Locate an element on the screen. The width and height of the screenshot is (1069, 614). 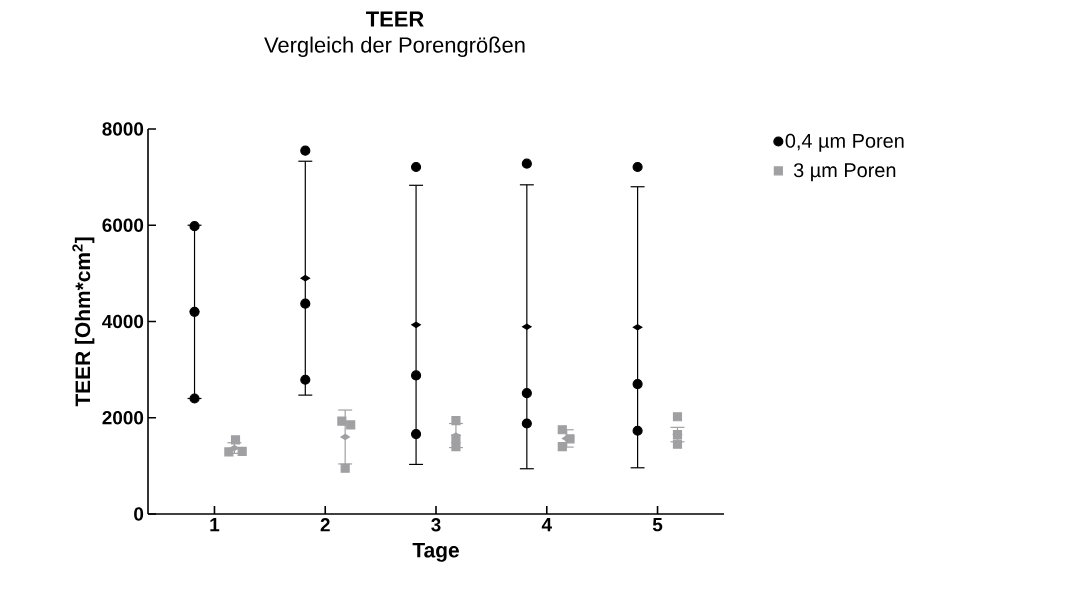
y-tick-label: 8000 is located at coordinates (123, 129).